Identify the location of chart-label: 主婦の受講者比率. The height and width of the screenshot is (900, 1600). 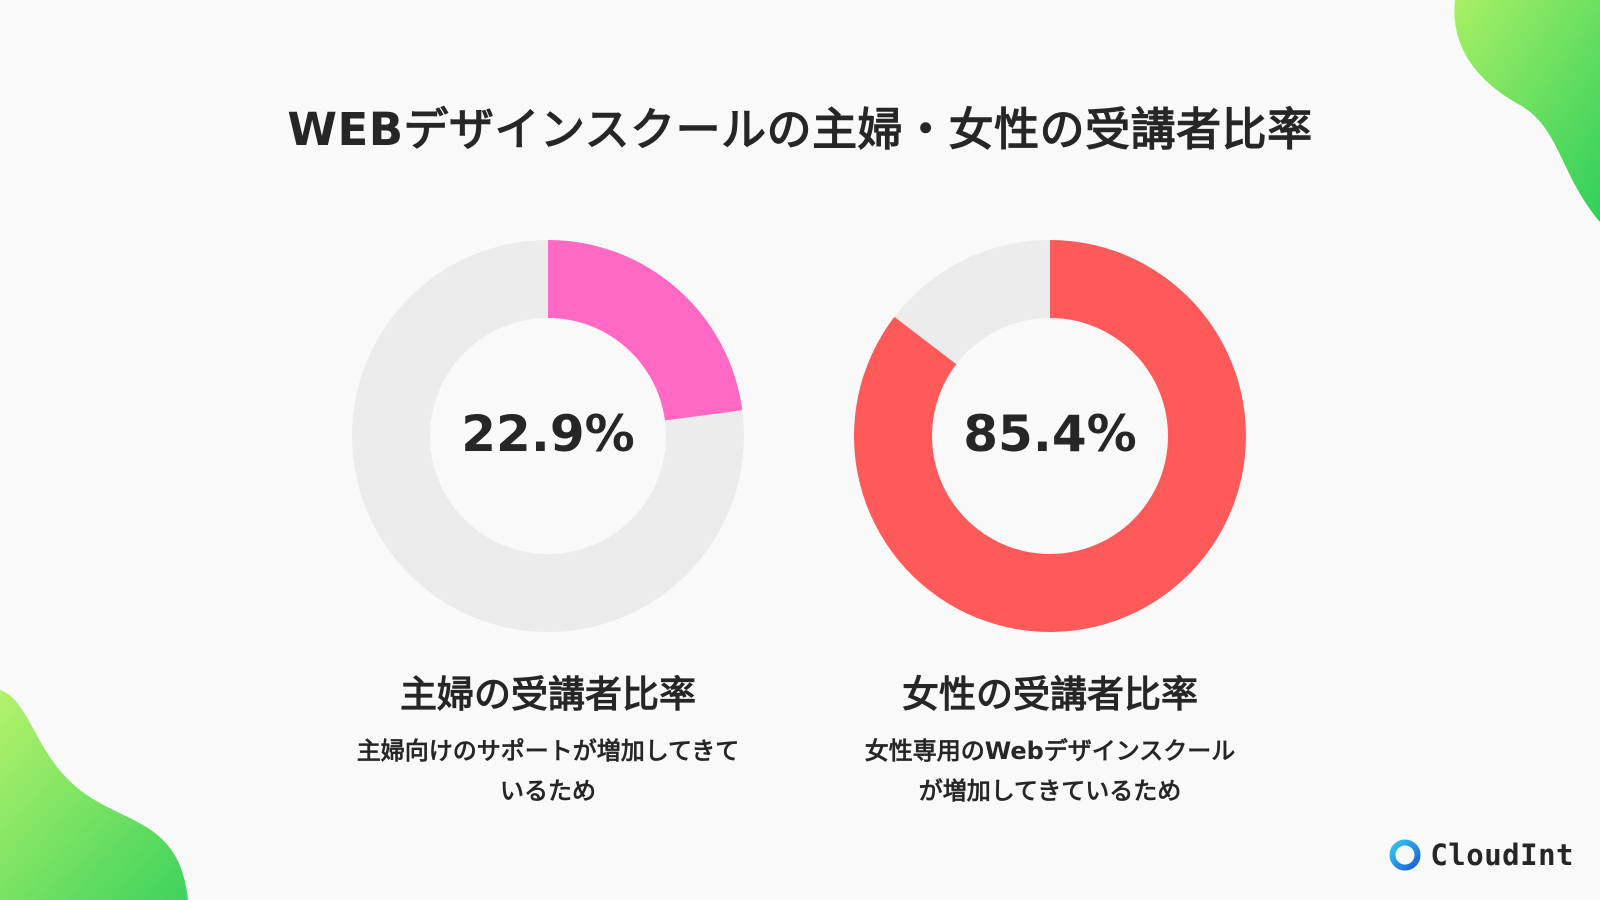
(548, 694).